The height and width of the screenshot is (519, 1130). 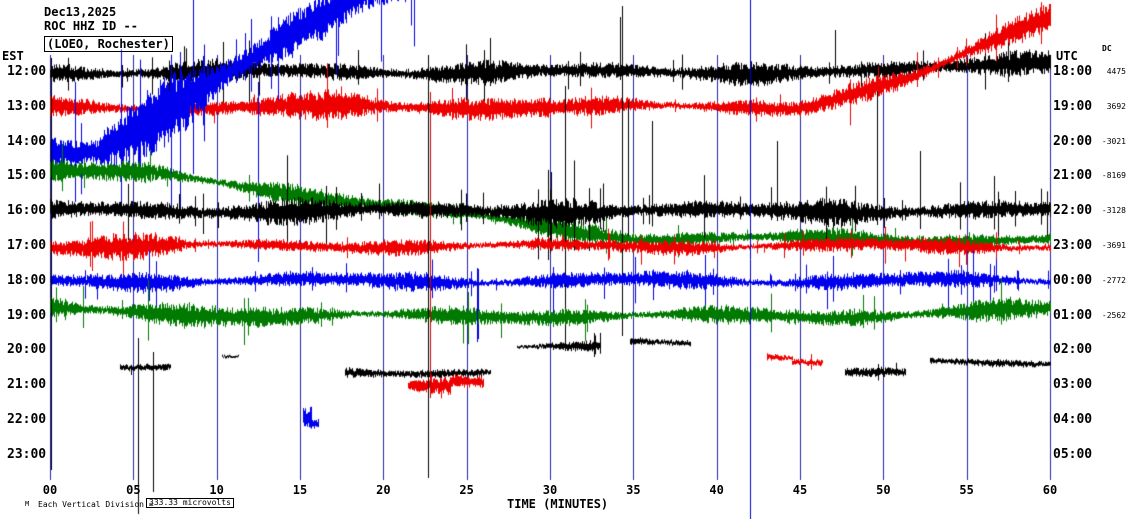 I want to click on est-time-label: 23:00, so click(x=27, y=454).